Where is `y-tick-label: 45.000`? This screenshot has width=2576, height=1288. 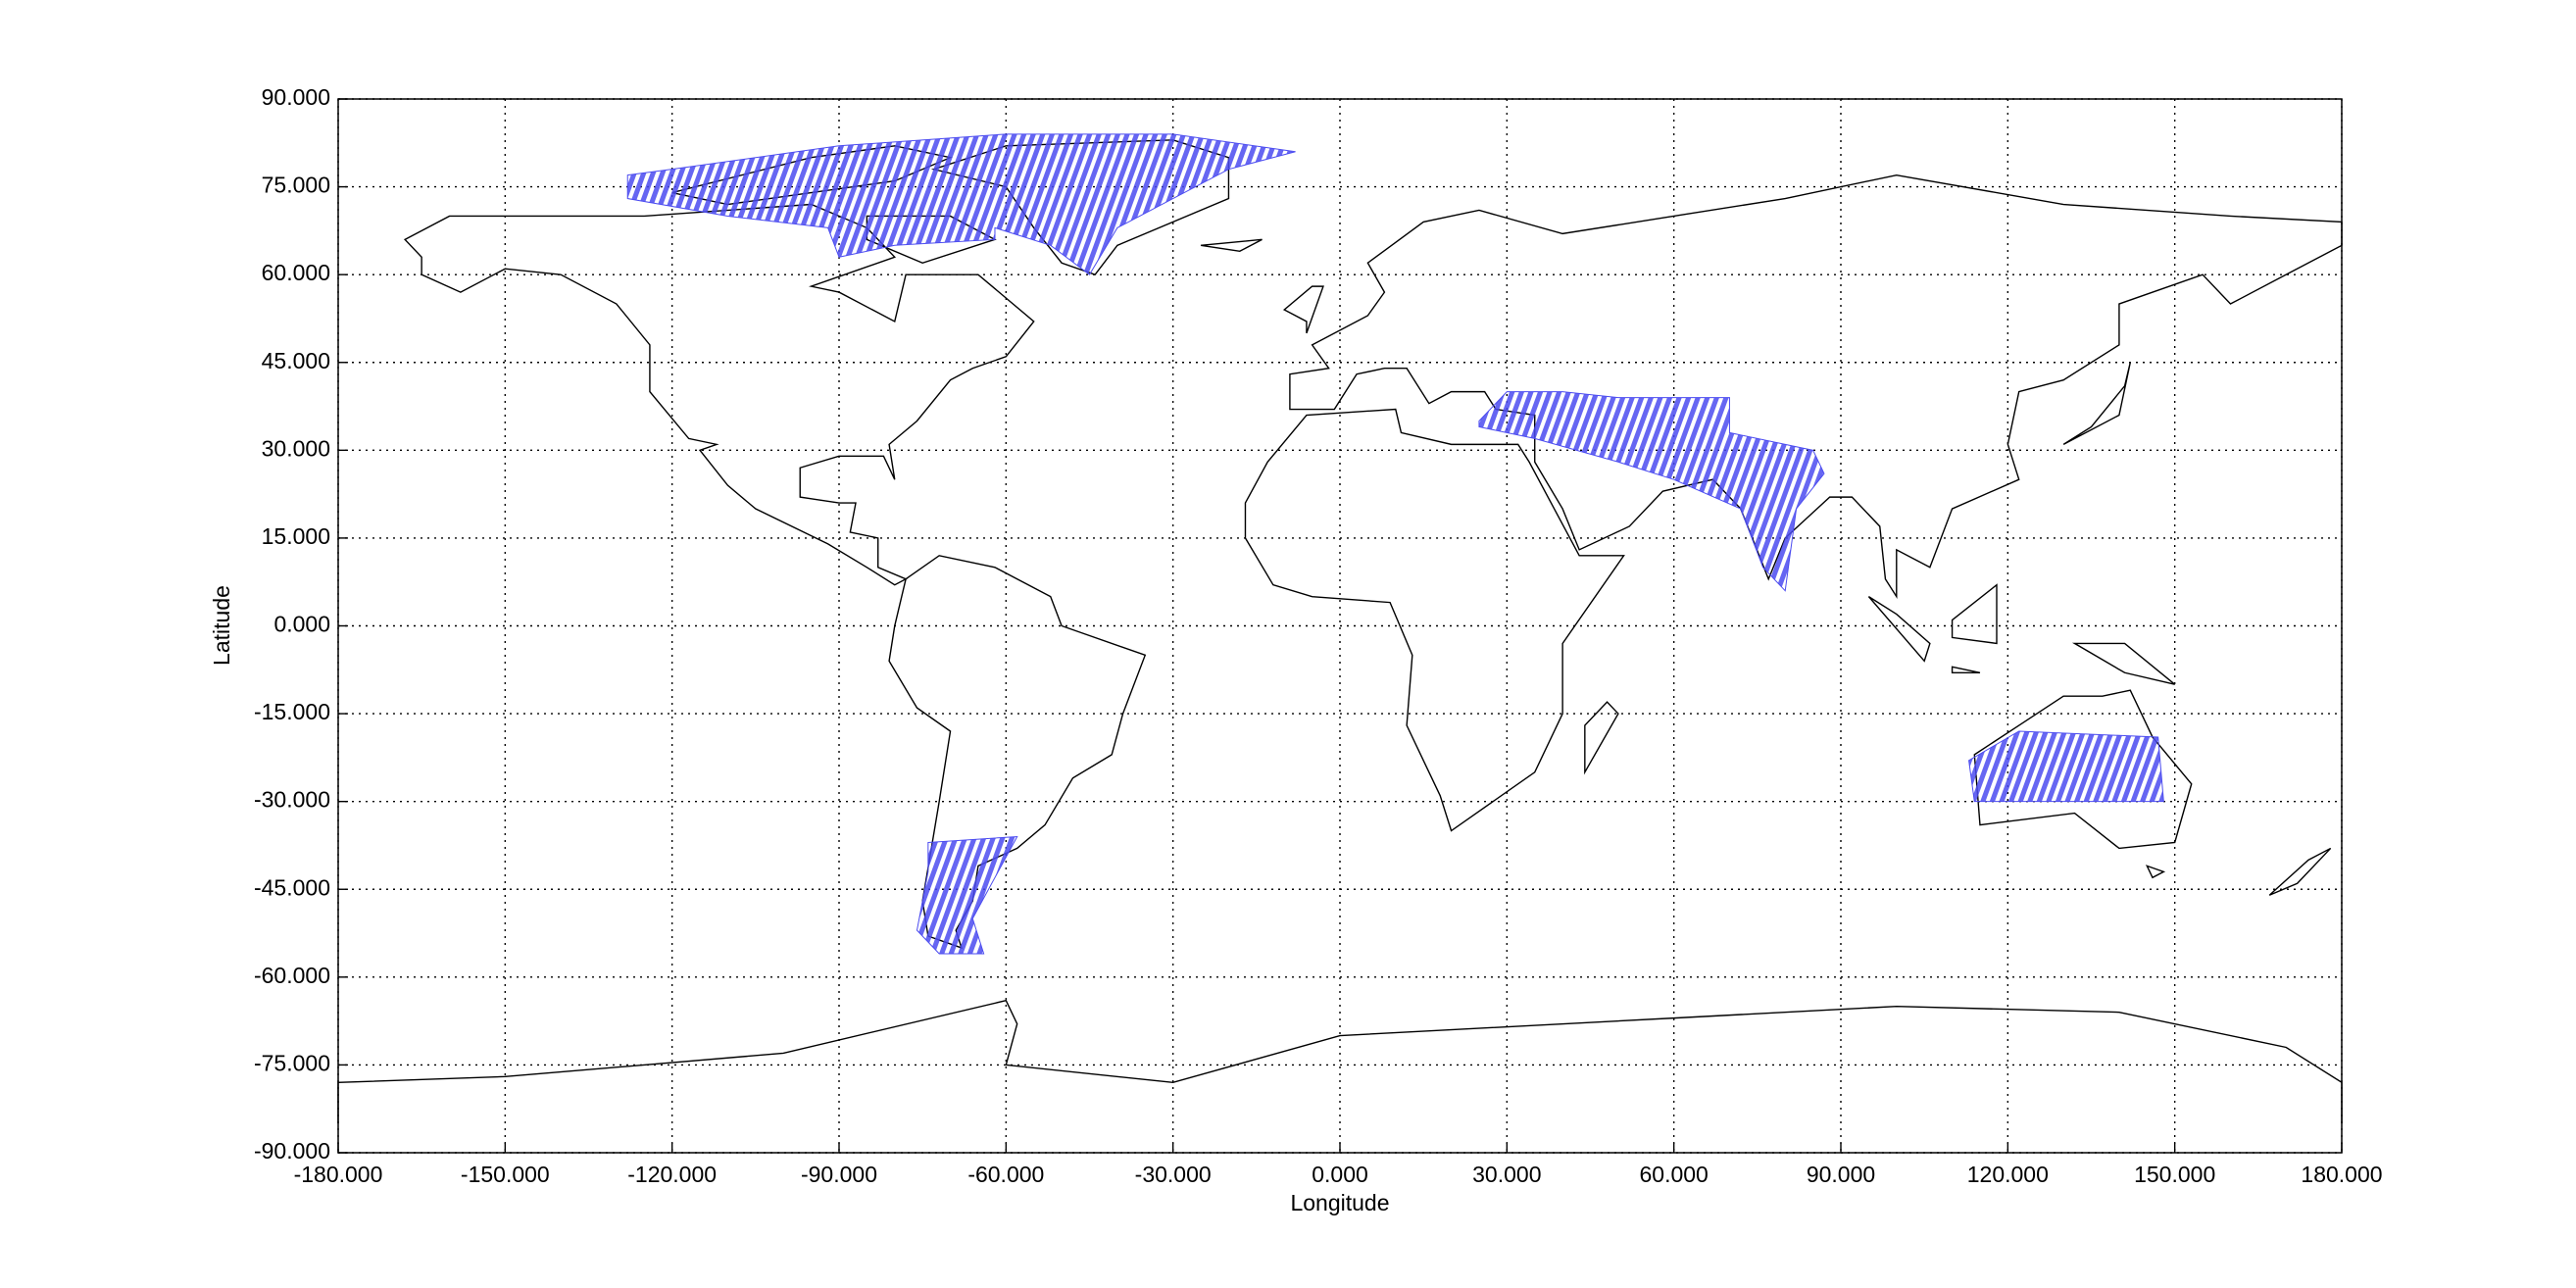
y-tick-label: 45.000 is located at coordinates (296, 360).